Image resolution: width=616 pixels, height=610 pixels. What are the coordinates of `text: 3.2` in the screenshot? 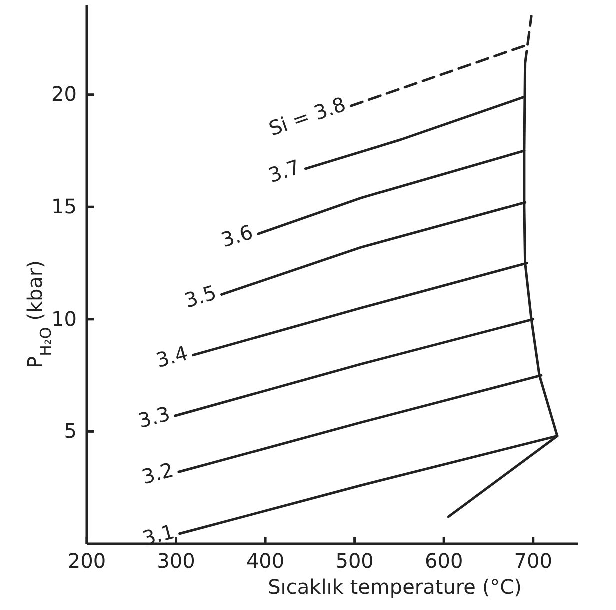 It's located at (157, 474).